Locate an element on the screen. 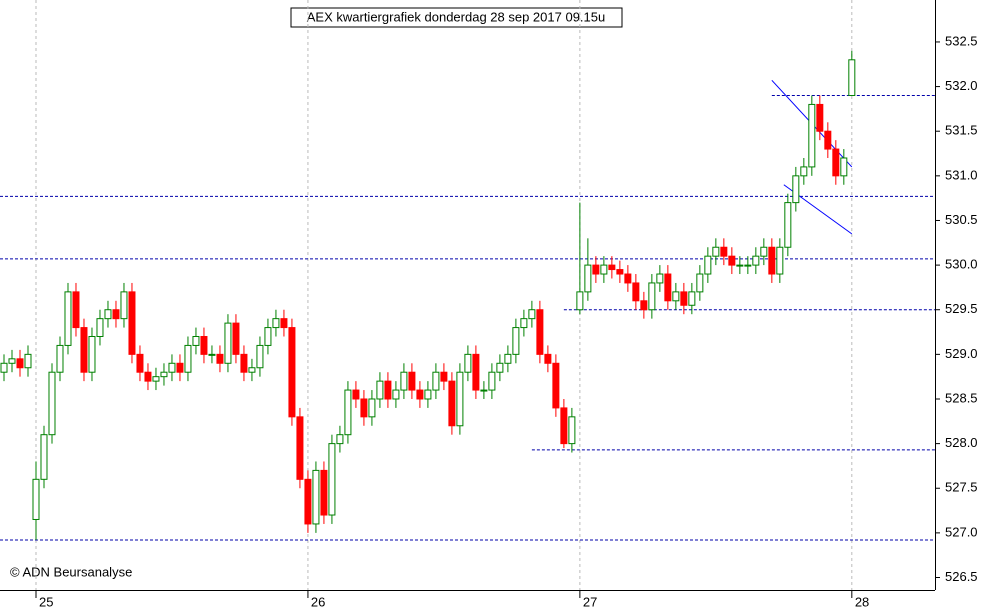 This screenshot has width=982, height=615. y-tick-label: 530.0 is located at coordinates (961, 264).